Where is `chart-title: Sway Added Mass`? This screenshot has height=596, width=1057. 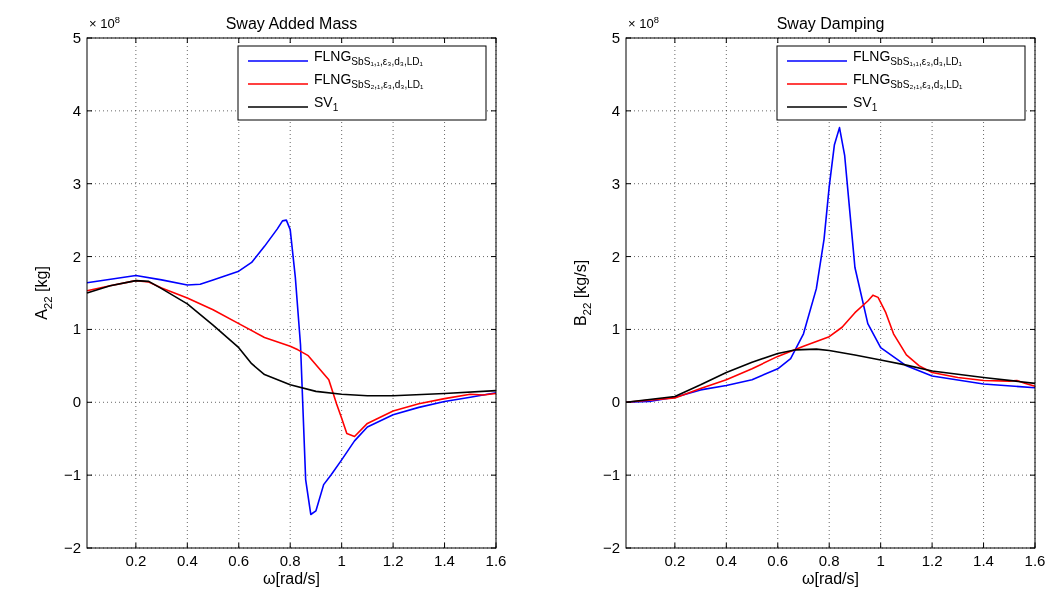 chart-title: Sway Added Mass is located at coordinates (291, 23).